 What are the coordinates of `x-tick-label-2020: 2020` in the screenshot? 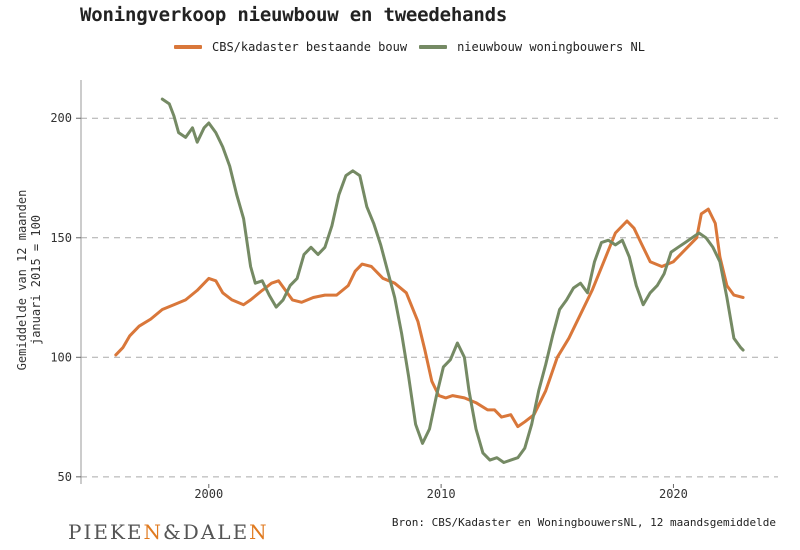 It's located at (673, 494).